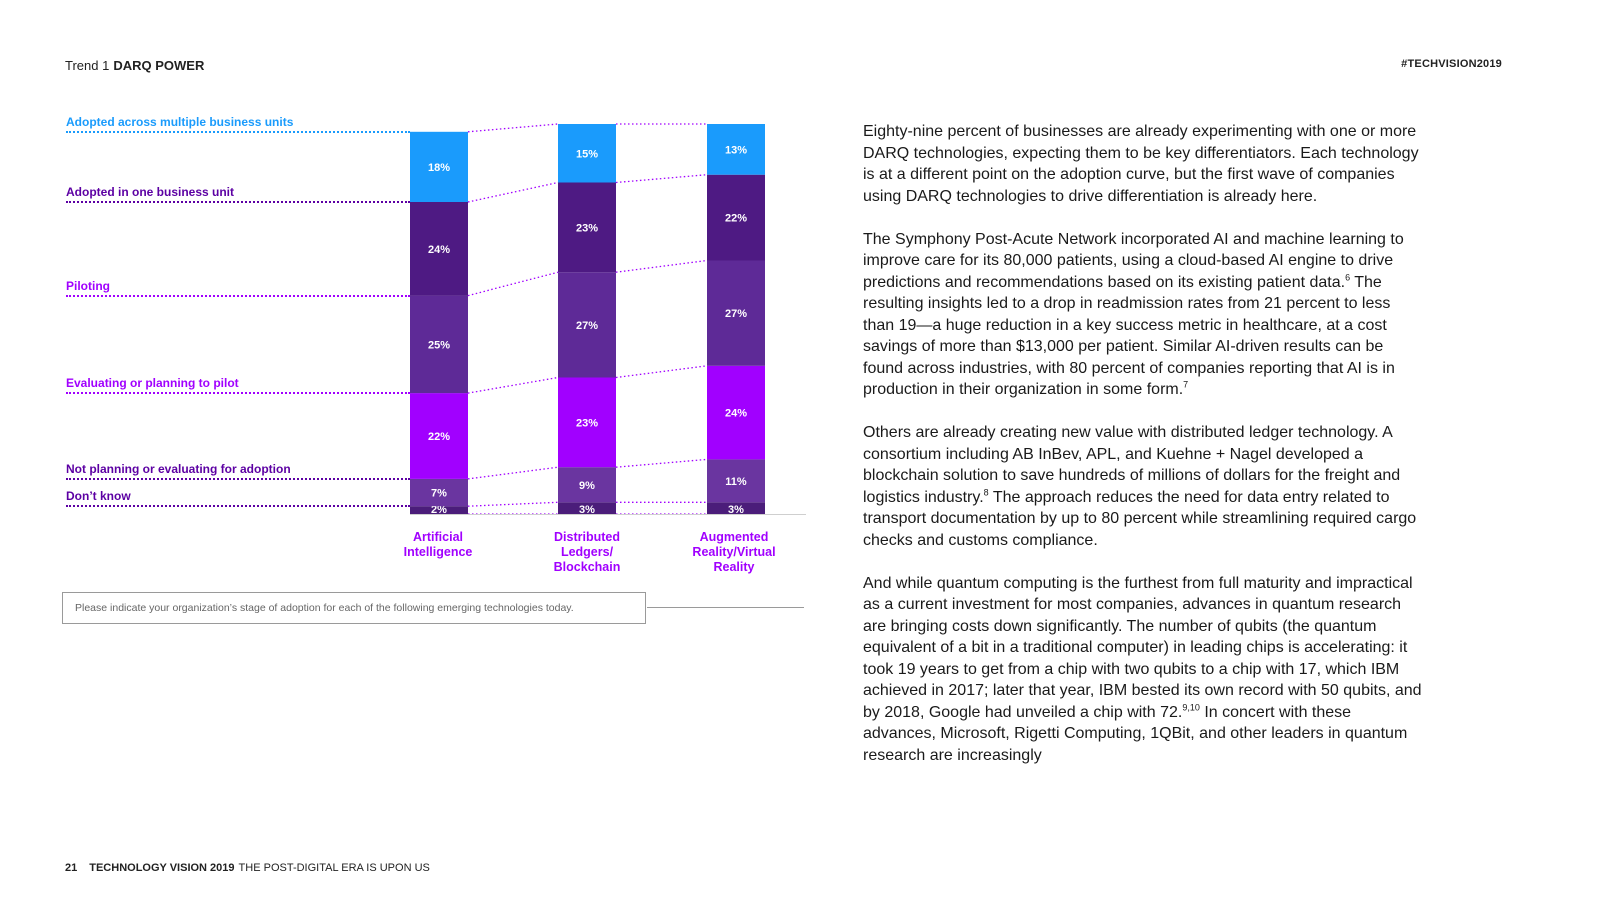 This screenshot has width=1600, height=903. I want to click on bar-value-label: 11%, so click(736, 482).